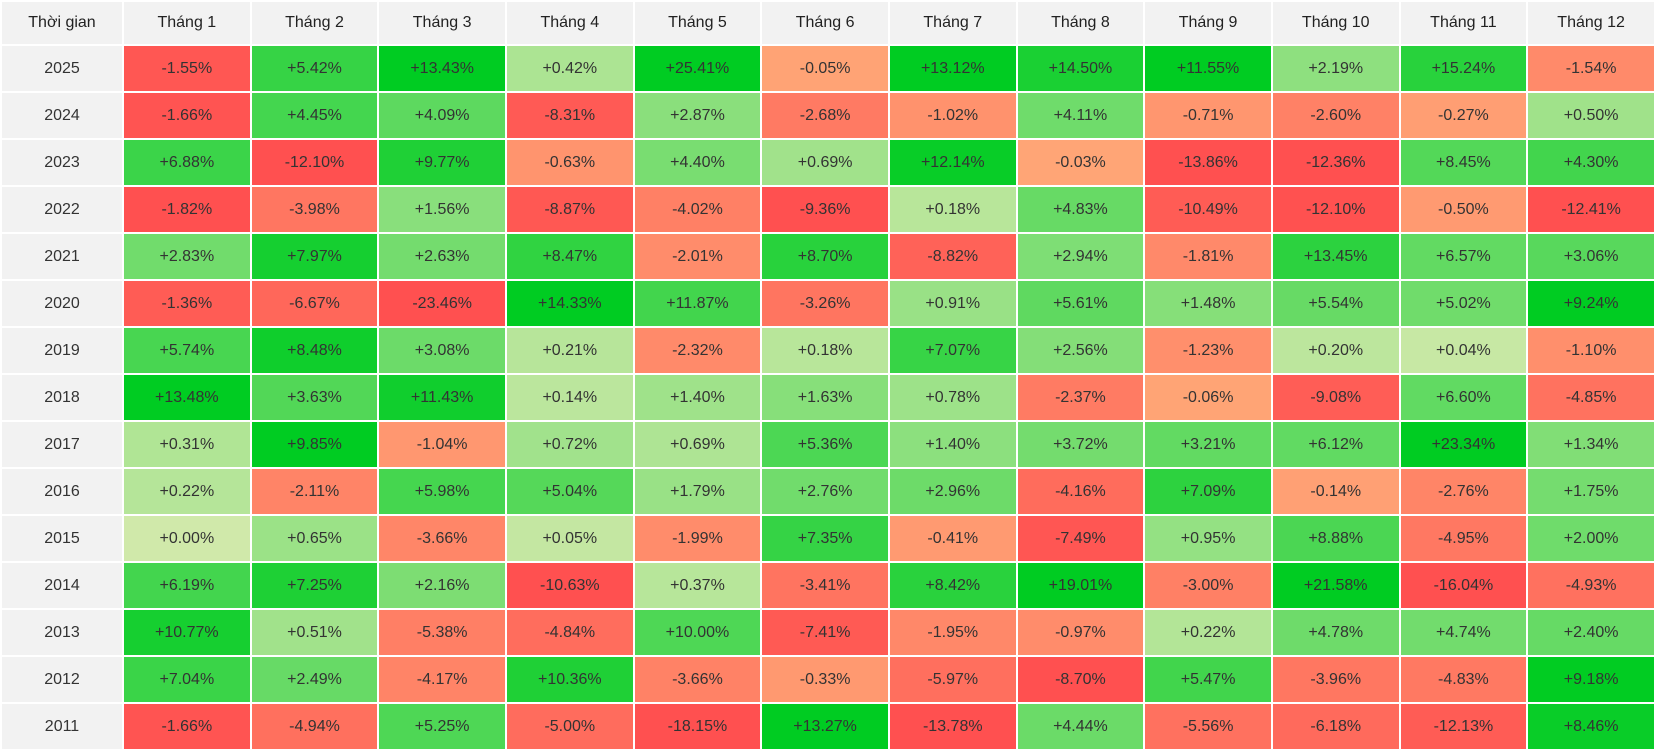  What do you see at coordinates (825, 679) in the screenshot?
I see `return-cell: -0.33%` at bounding box center [825, 679].